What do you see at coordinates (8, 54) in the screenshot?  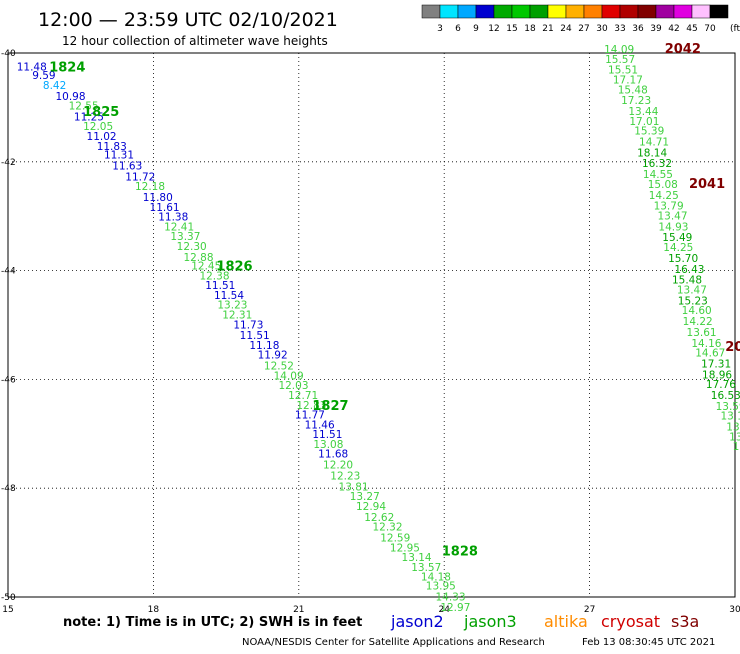 I see `latitude-tick-label: -40` at bounding box center [8, 54].